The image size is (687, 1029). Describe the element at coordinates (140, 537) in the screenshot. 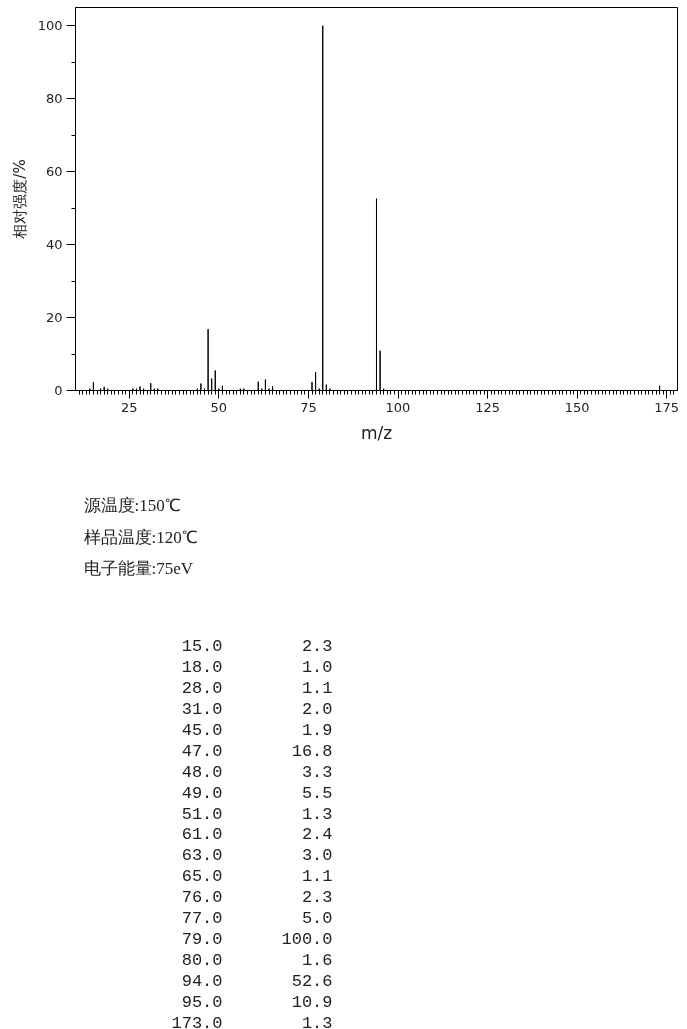

I see `text: 样品温度:120℃` at that location.